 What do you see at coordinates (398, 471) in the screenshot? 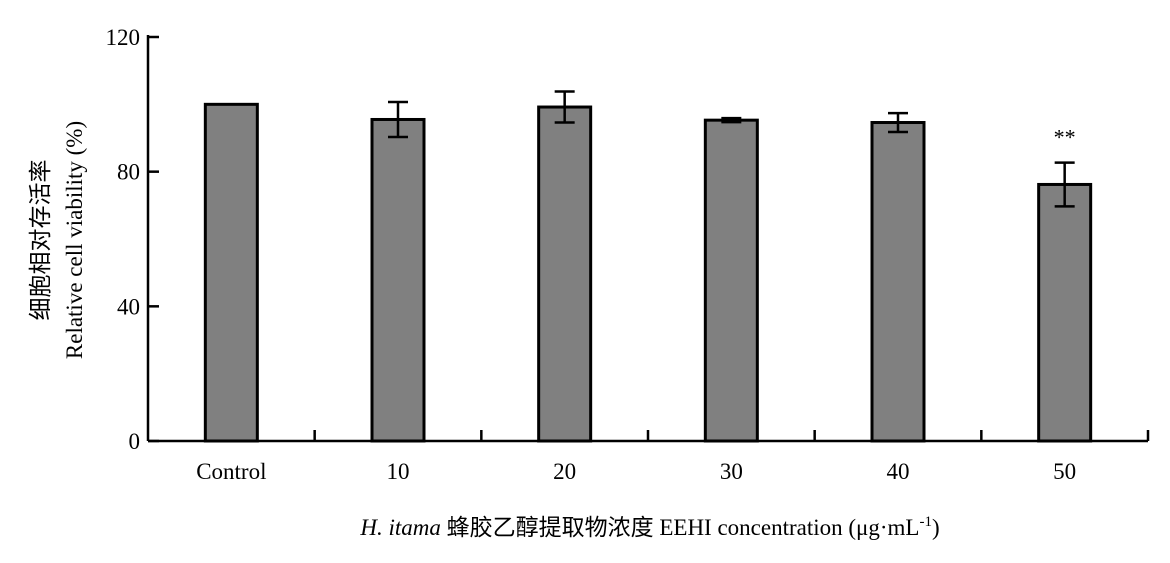
I see `x-tick-label-10: 10` at bounding box center [398, 471].